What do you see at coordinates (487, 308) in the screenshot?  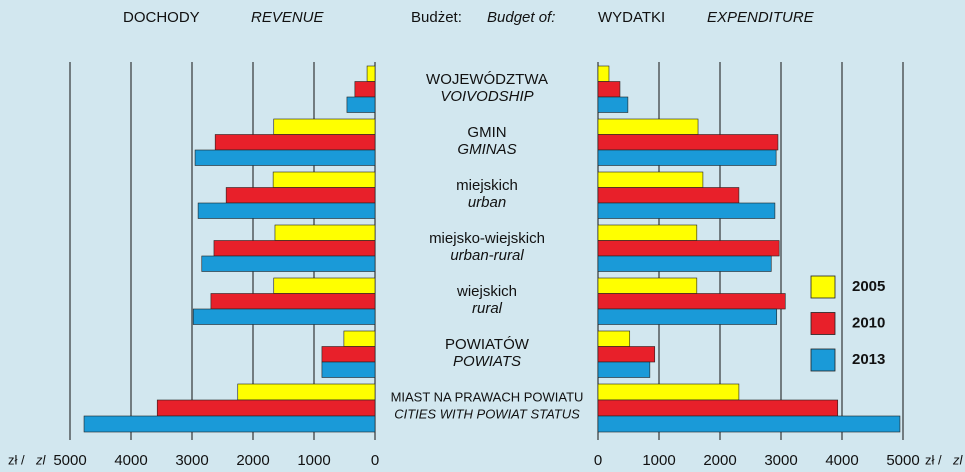 I see `category-label: rural` at bounding box center [487, 308].